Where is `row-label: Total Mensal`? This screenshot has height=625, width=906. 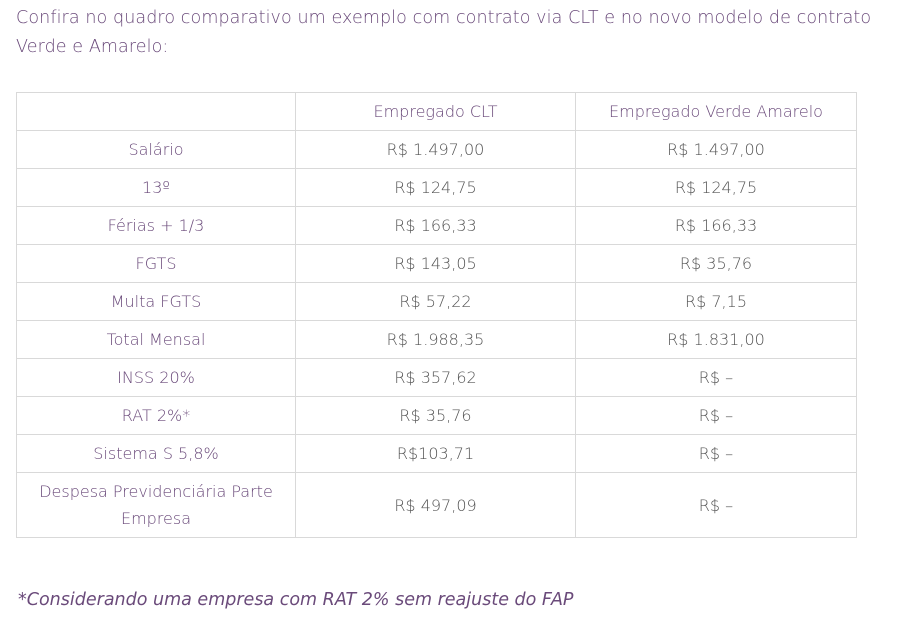 row-label: Total Mensal is located at coordinates (156, 339).